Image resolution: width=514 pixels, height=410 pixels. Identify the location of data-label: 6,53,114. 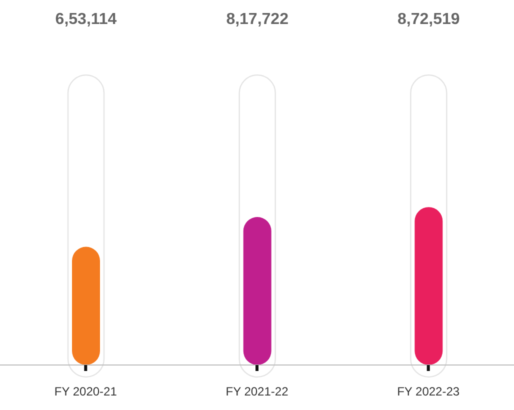
(86, 19).